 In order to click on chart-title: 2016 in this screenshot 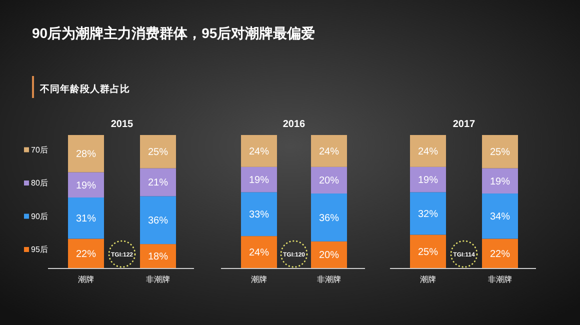, I will do `click(294, 124)`.